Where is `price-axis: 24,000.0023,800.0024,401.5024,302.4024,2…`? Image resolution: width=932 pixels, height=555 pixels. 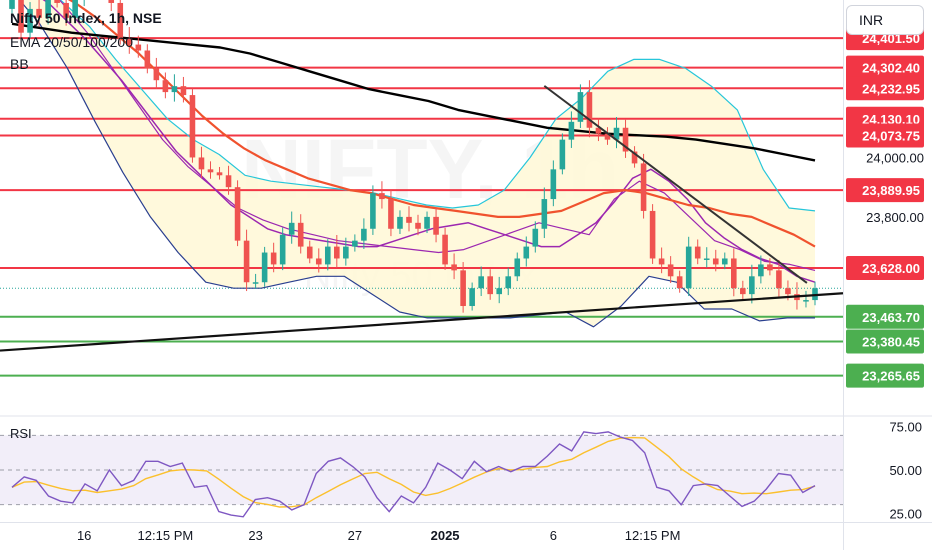 price-axis: 24,000.0023,800.0024,401.5024,302.4024,2… is located at coordinates (883, 275).